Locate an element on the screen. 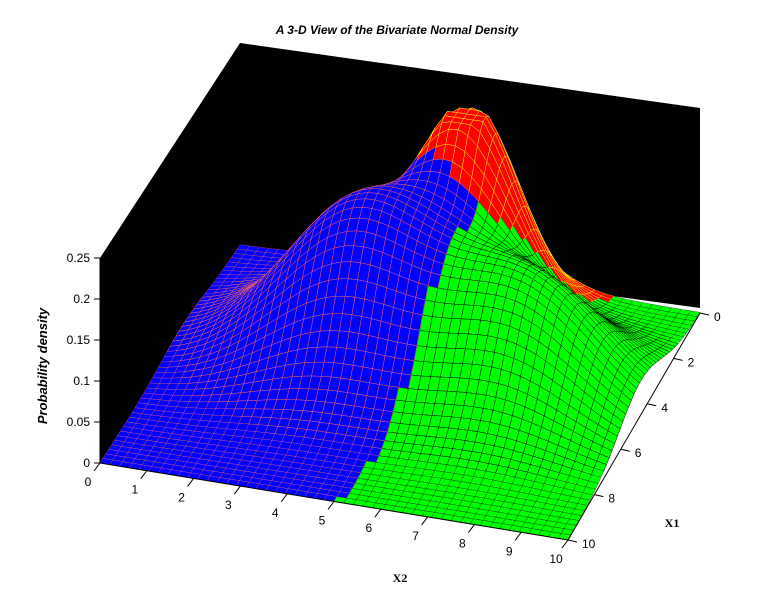 This screenshot has width=773, height=595. z-axis-label: Probability density is located at coordinates (42, 365).